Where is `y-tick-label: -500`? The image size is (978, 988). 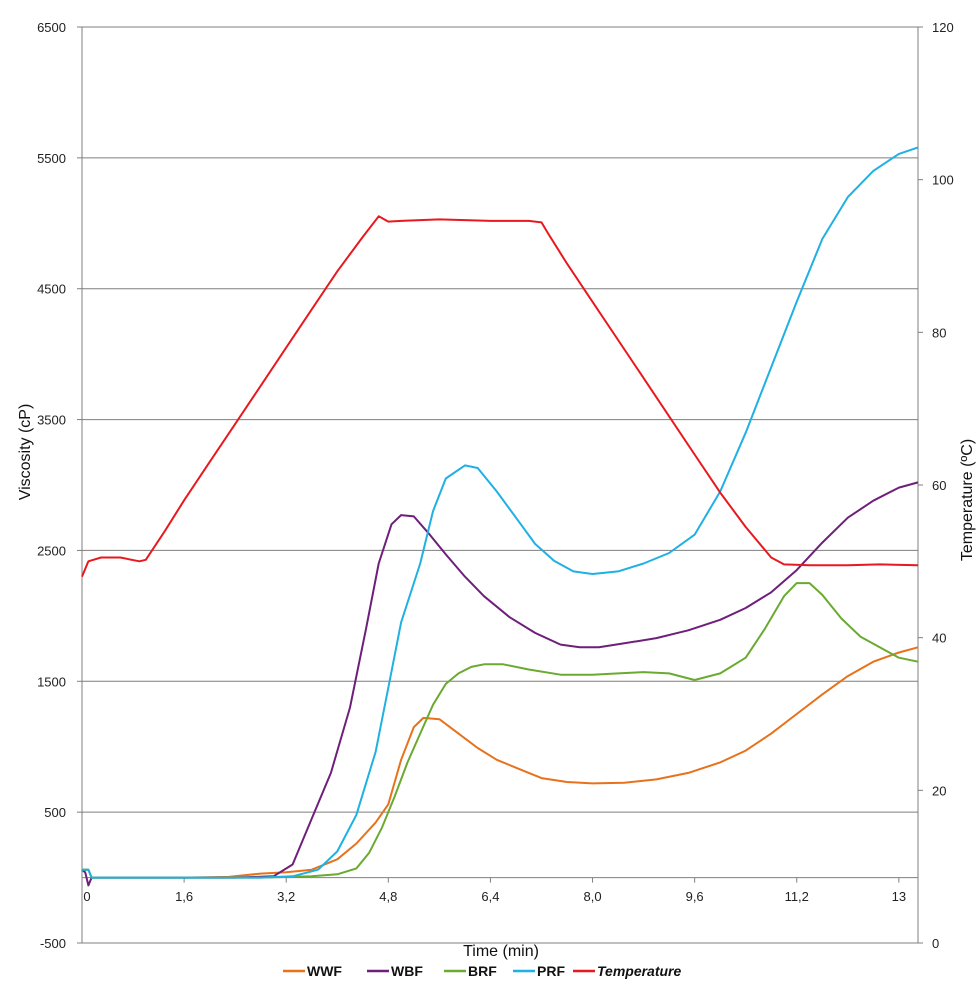
y-tick-label: -500 is located at coordinates (53, 943).